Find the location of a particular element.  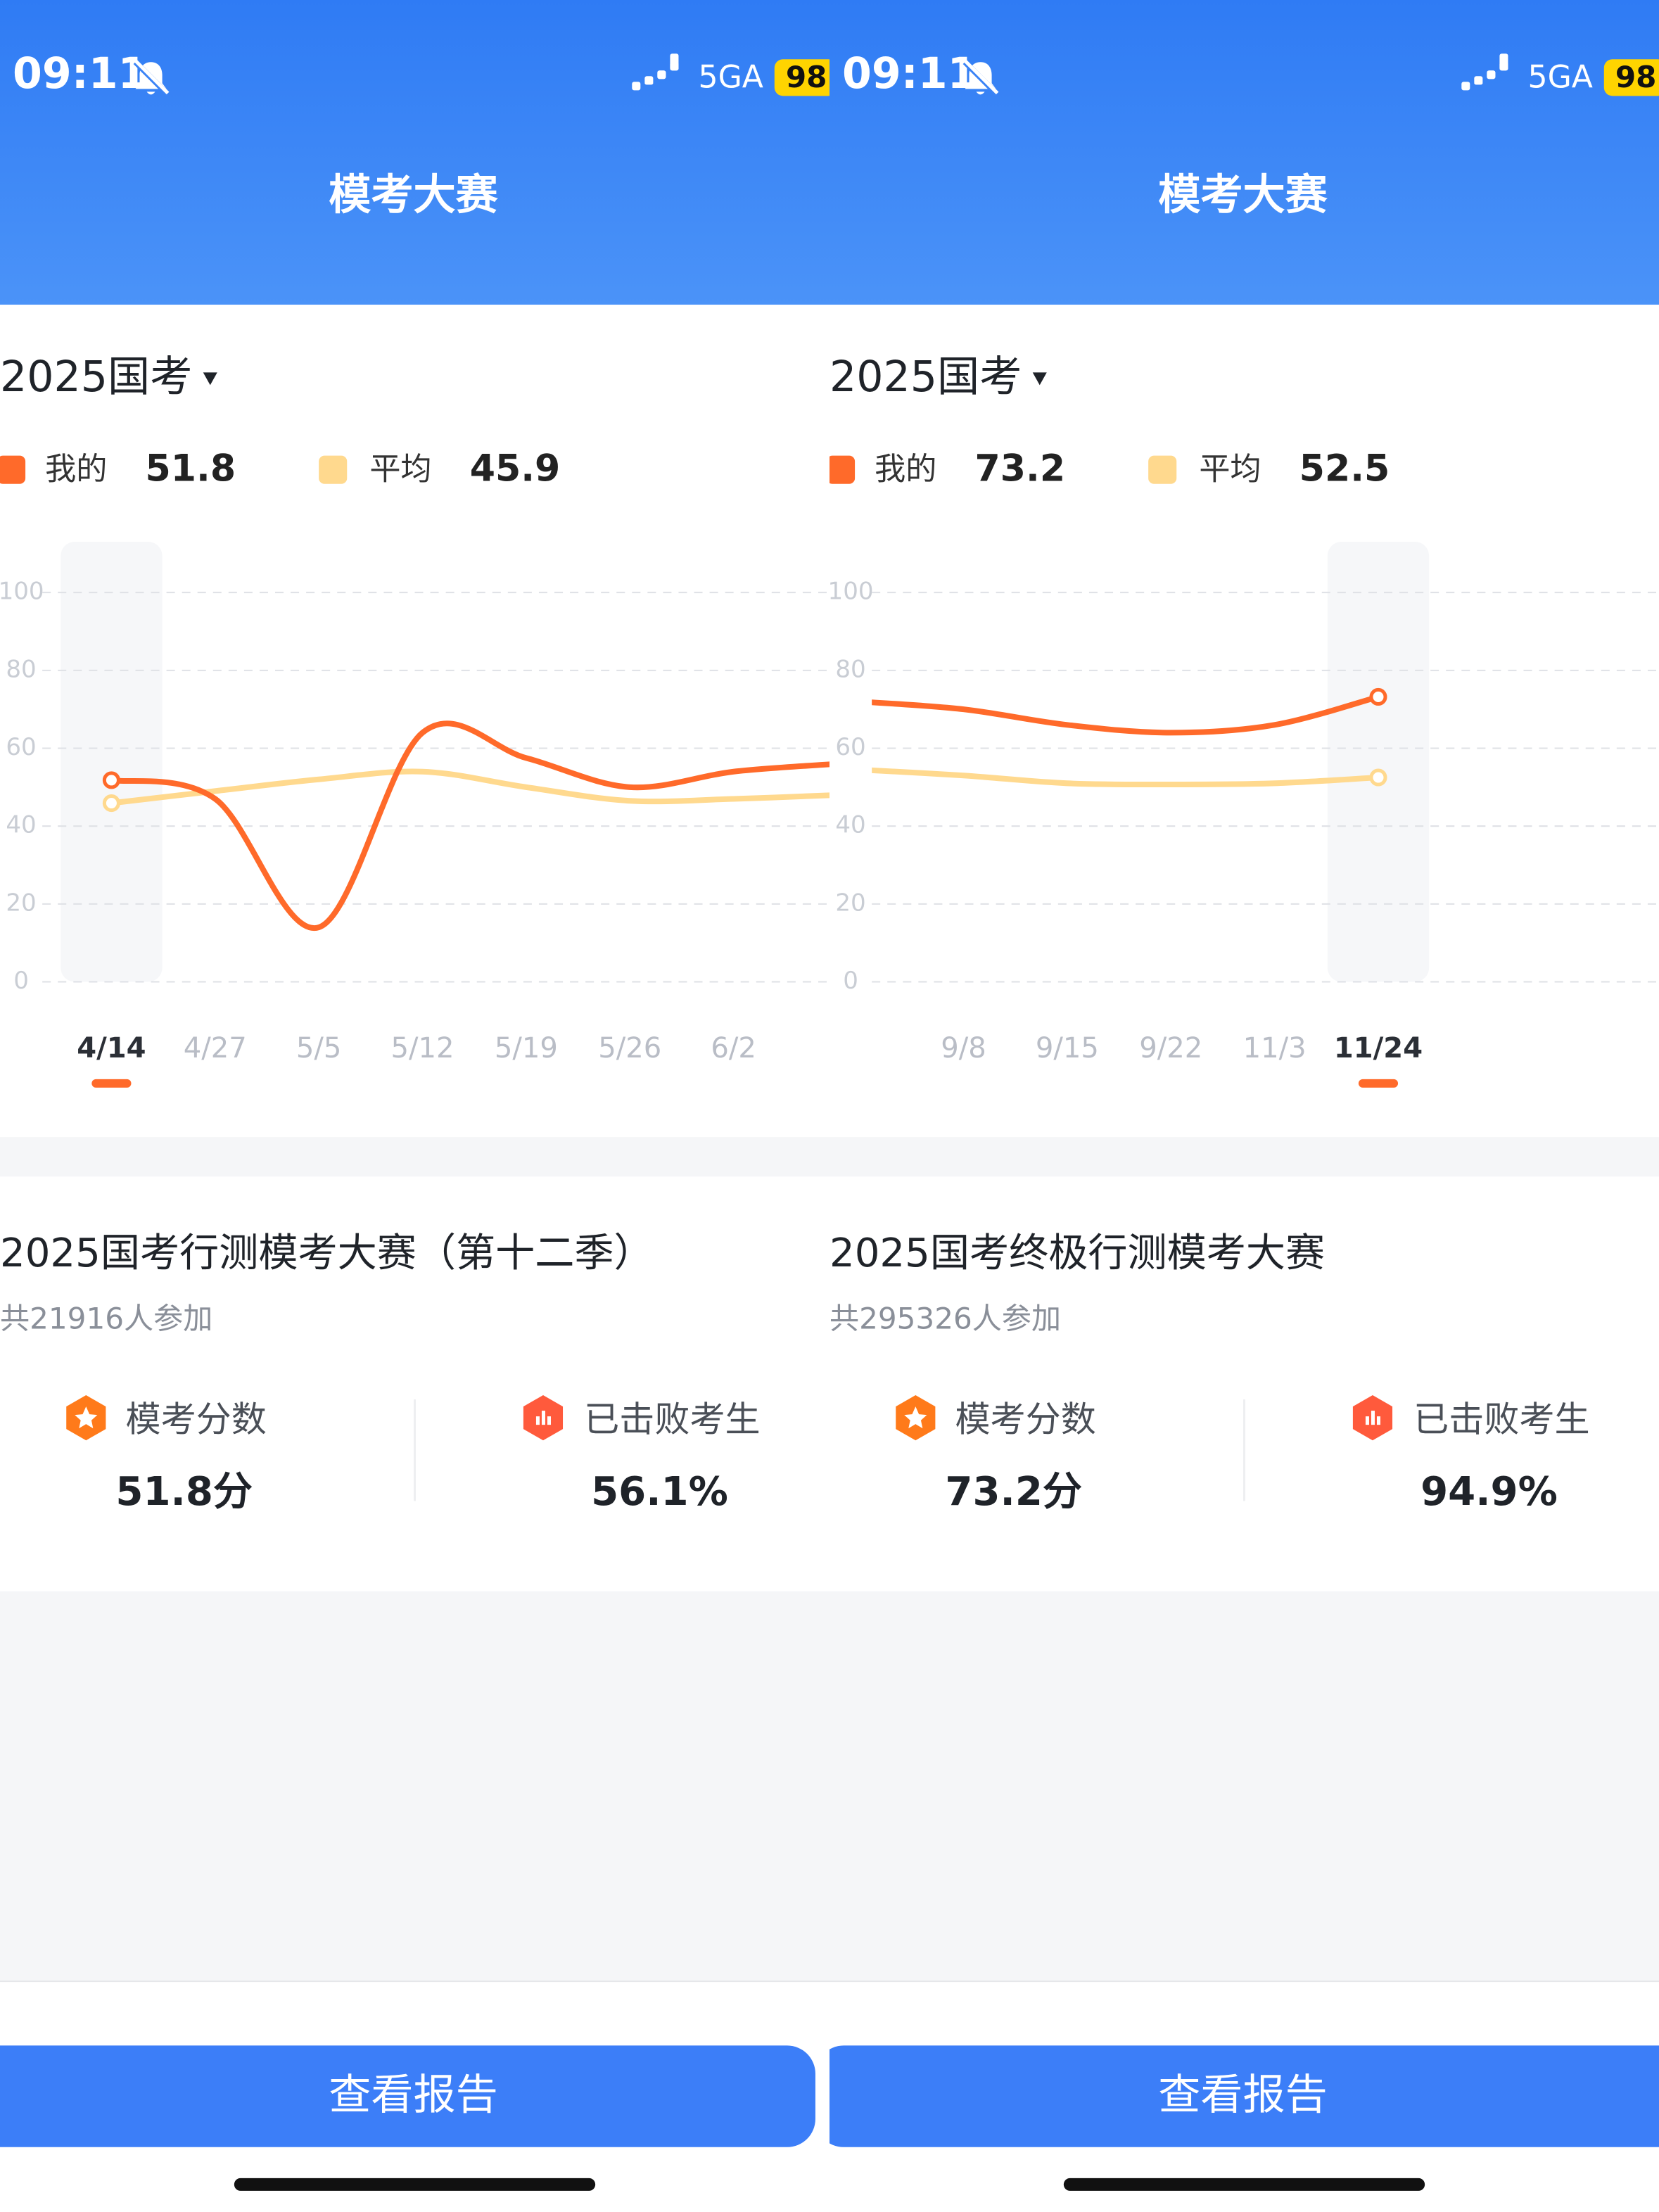

x-tick-label: 5/12 is located at coordinates (423, 1048).